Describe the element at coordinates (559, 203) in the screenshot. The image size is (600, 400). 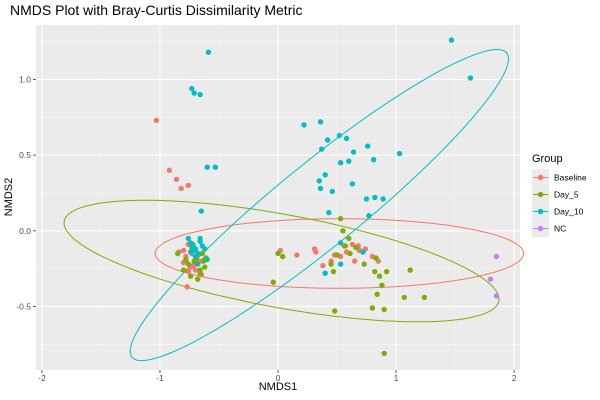
I see `legend-items: Baseline Day_5 Day_10 NC` at that location.